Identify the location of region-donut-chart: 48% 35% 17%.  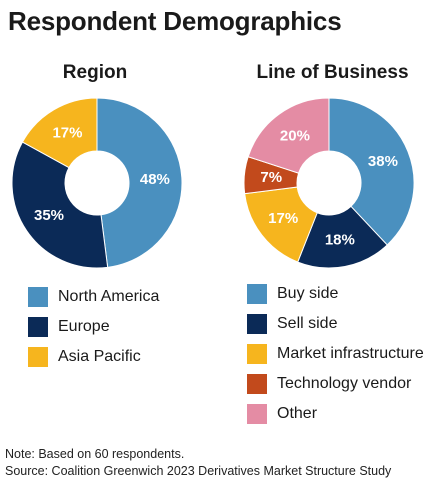
(97, 183).